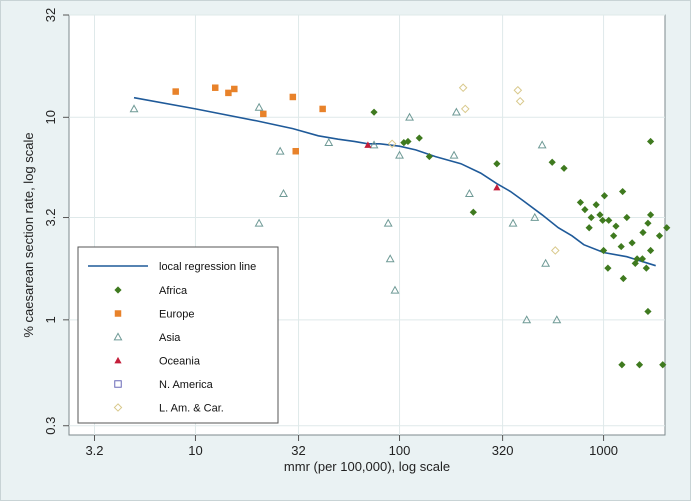  Describe the element at coordinates (170, 338) in the screenshot. I see `legend-label: Asia` at that location.